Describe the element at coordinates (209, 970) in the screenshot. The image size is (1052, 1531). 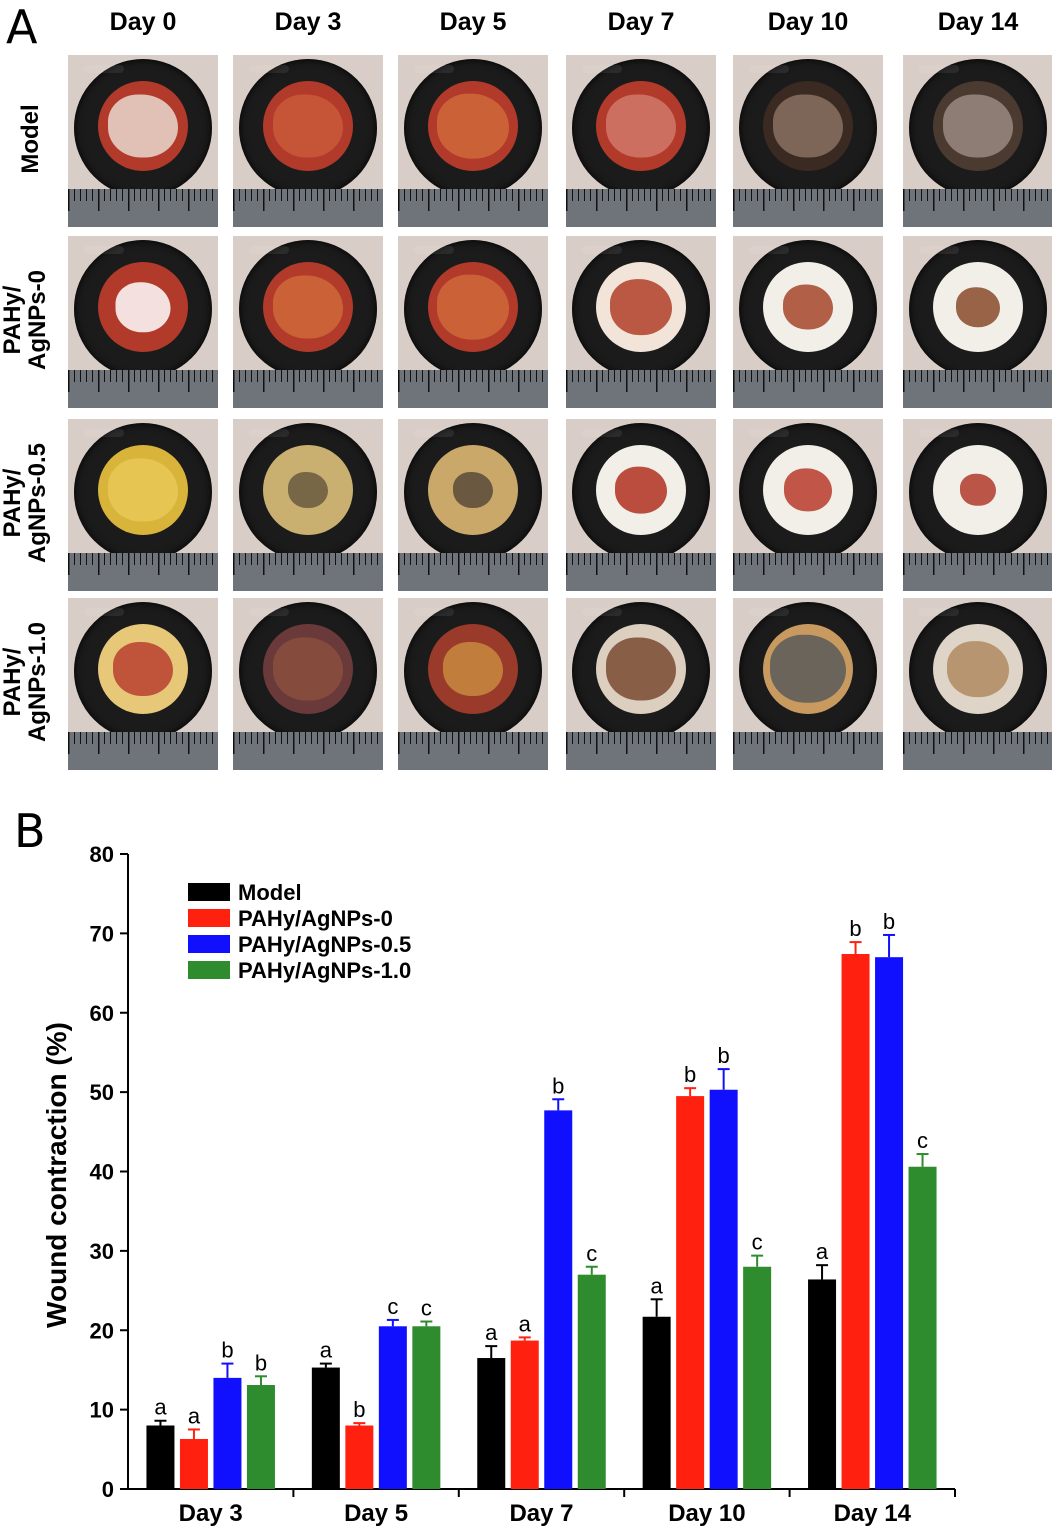
I see `legend-swatch` at that location.